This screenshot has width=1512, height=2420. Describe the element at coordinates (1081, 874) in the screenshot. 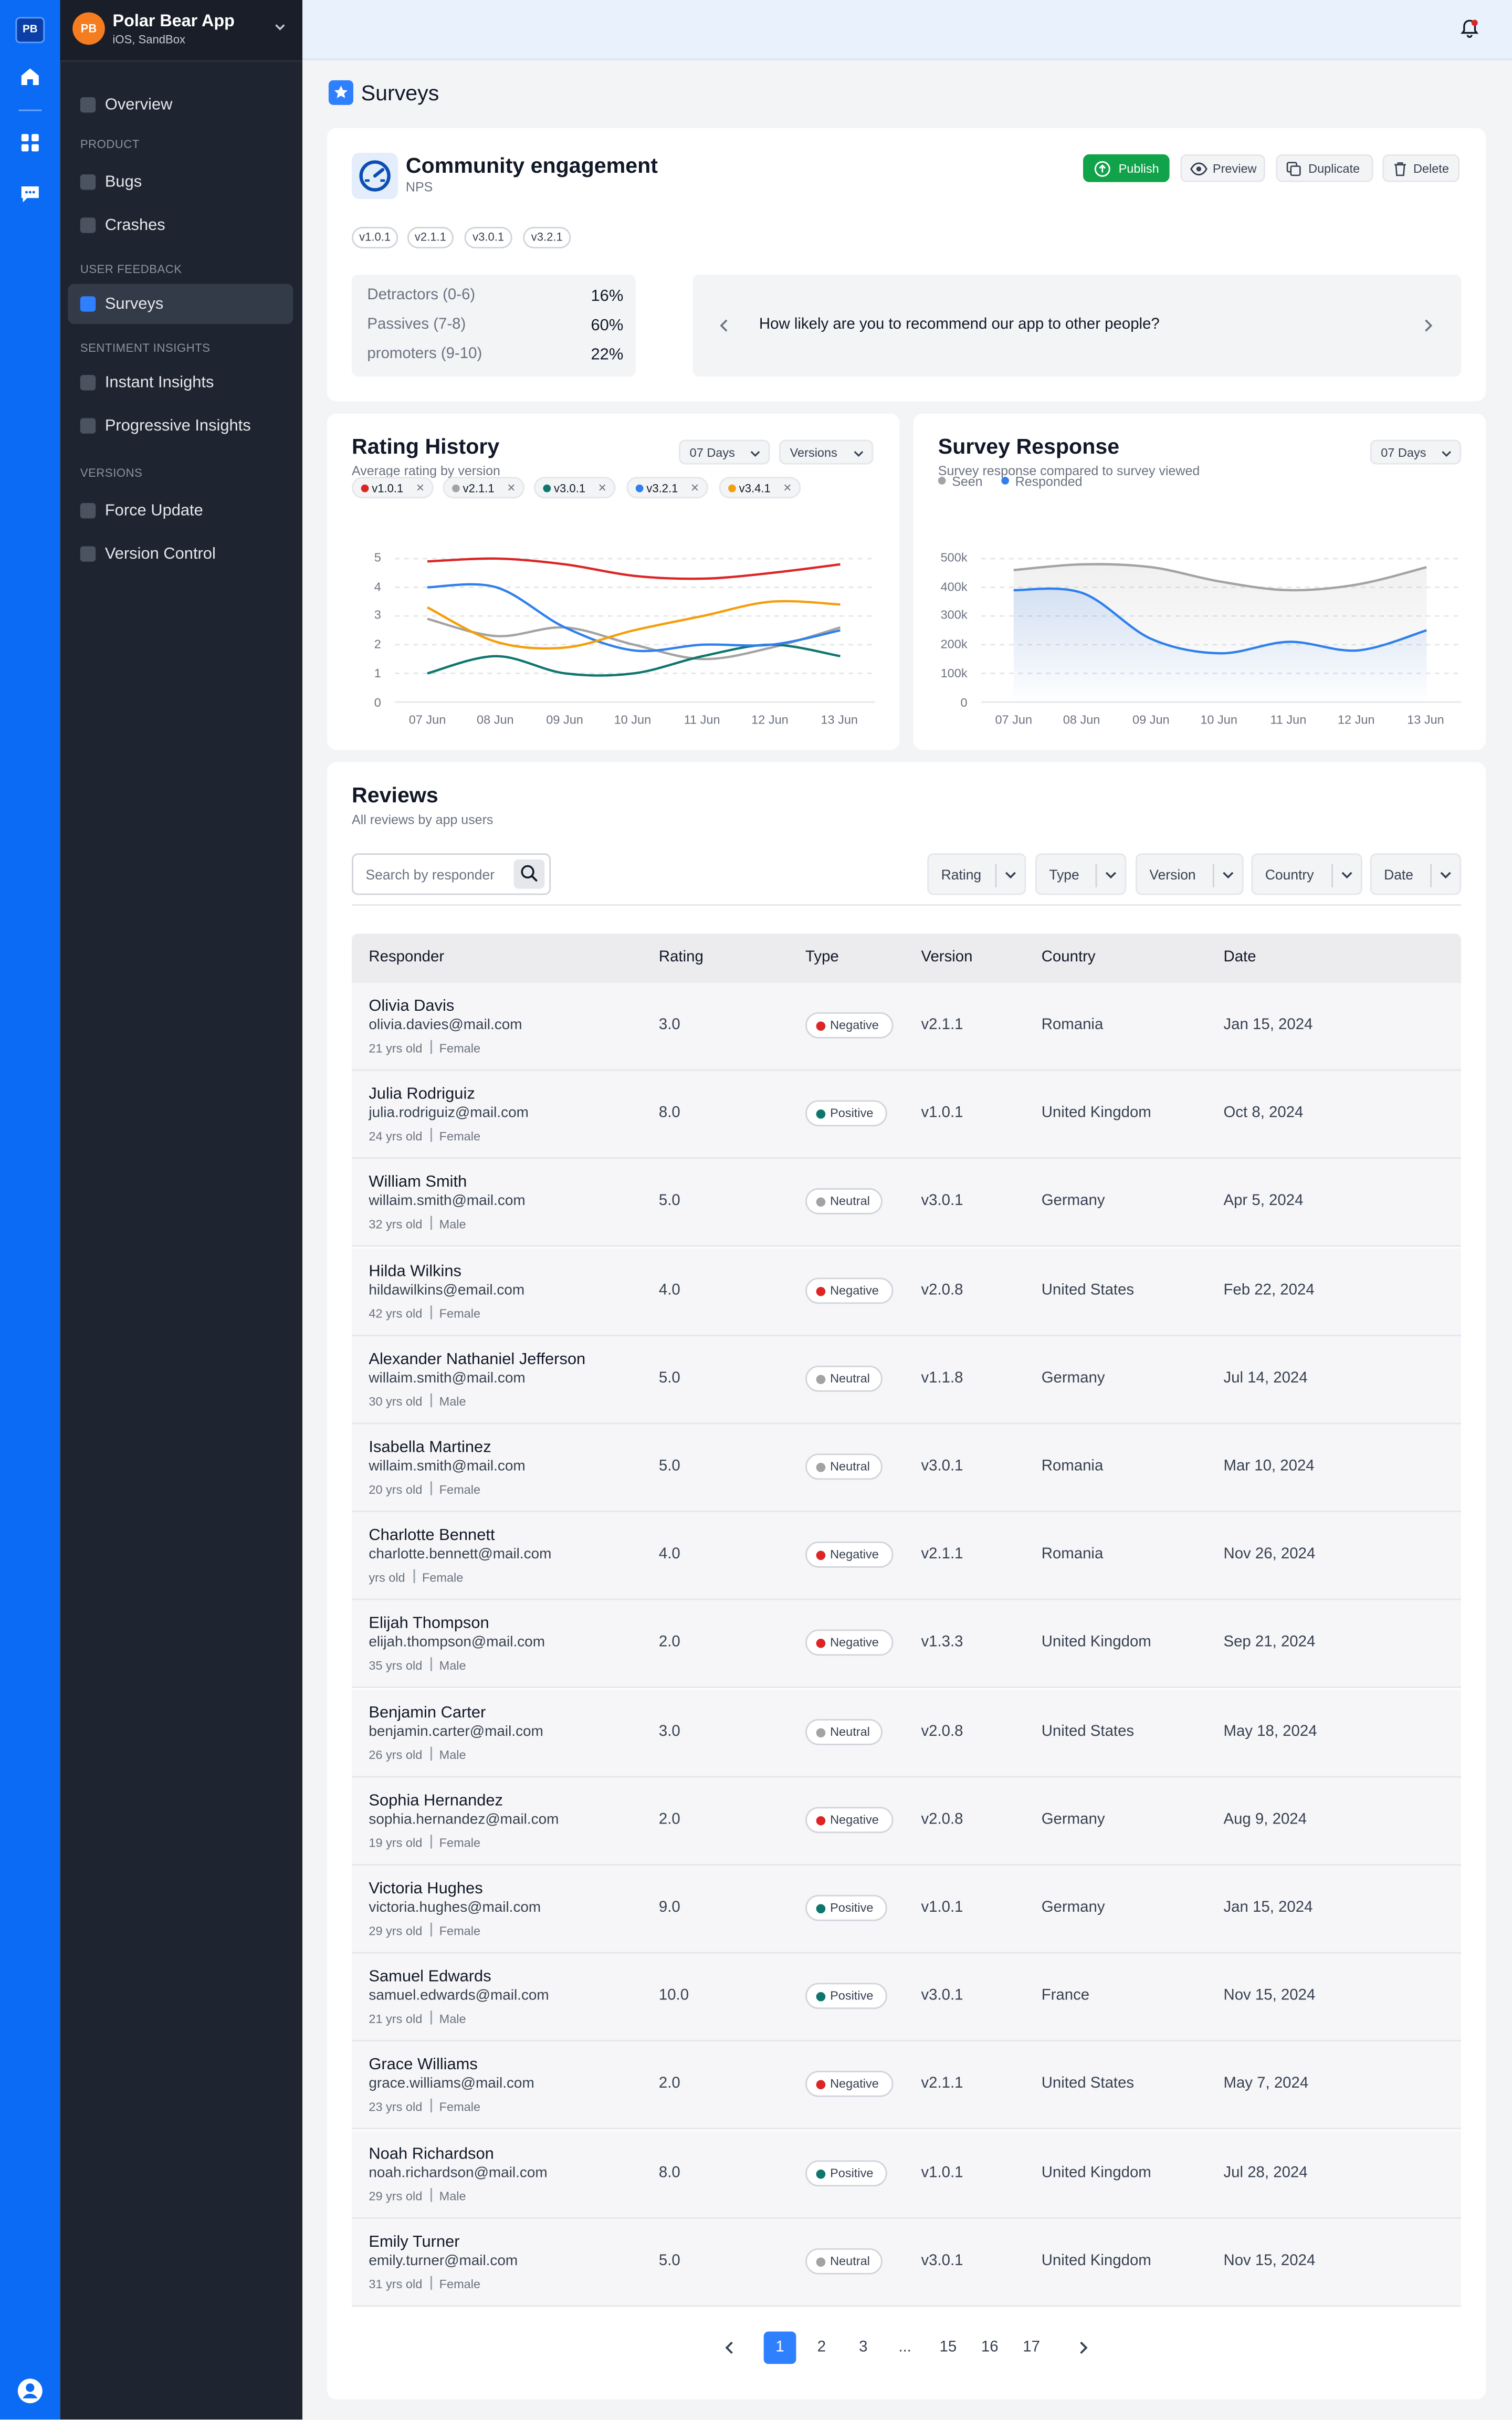

I see `type-filter: Type` at that location.